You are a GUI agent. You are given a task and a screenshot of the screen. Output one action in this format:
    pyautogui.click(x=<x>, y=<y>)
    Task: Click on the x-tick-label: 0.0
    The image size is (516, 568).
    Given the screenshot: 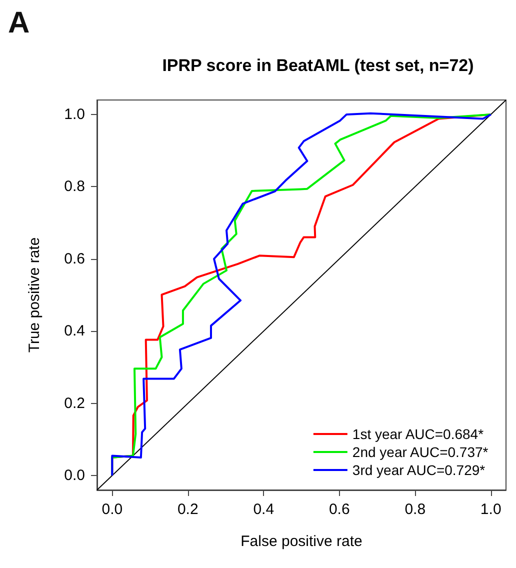 What is the action you would take?
    pyautogui.click(x=112, y=509)
    